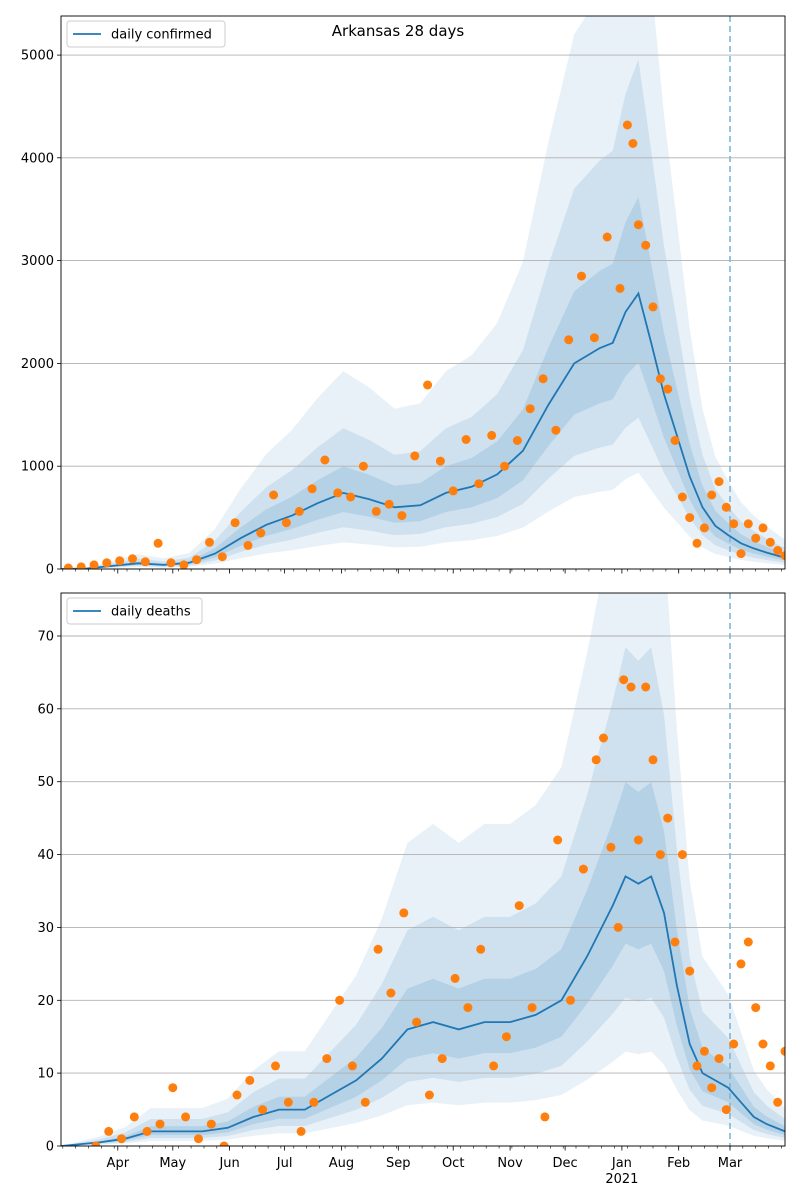  I want to click on x-tick-label: Jan, so click(621, 1163).